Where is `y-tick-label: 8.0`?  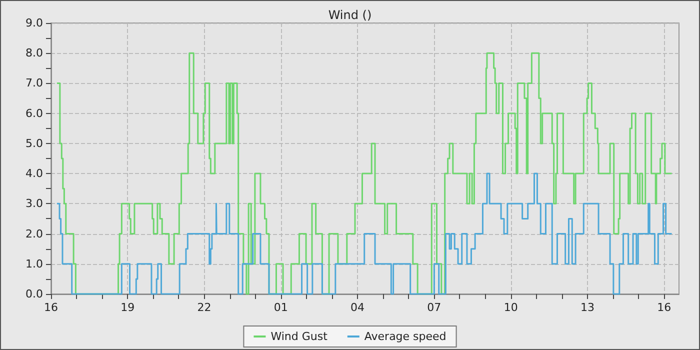
y-tick-label: 8.0 is located at coordinates (34, 53).